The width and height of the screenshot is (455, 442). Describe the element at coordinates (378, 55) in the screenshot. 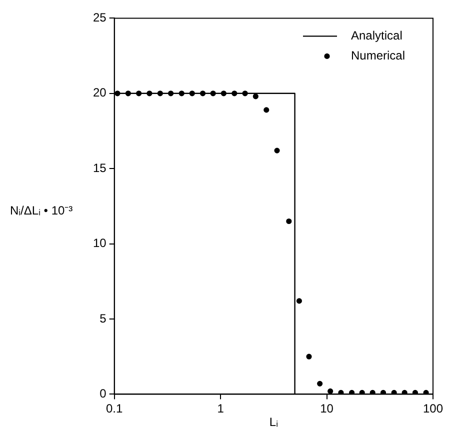

I see `legend-label: Numerical` at that location.